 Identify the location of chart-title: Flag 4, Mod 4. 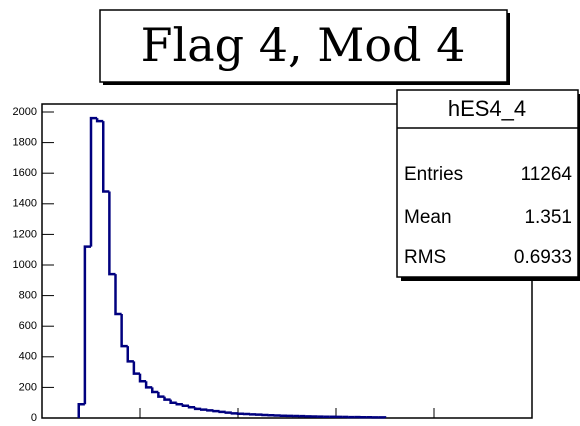
(303, 45).